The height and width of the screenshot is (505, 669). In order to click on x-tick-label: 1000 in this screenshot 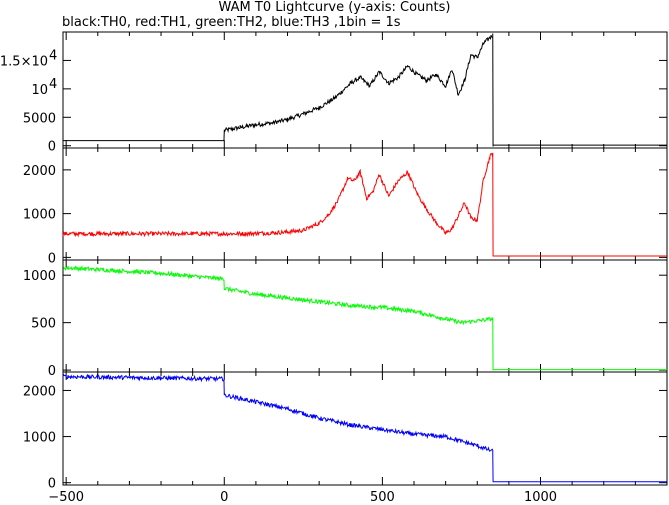, I will do `click(540, 497)`.